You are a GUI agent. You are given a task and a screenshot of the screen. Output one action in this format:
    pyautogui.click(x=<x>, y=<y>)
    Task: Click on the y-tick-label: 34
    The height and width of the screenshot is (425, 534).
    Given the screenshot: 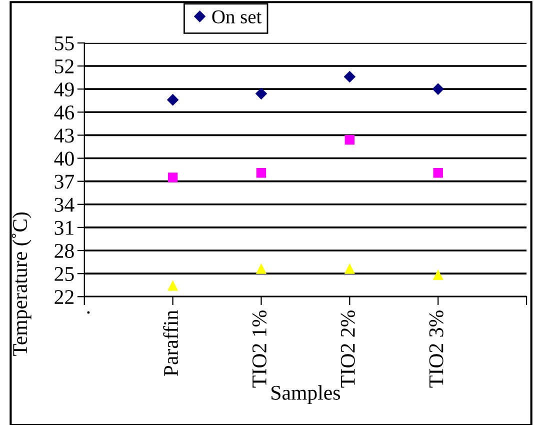 What is the action you would take?
    pyautogui.click(x=64, y=205)
    